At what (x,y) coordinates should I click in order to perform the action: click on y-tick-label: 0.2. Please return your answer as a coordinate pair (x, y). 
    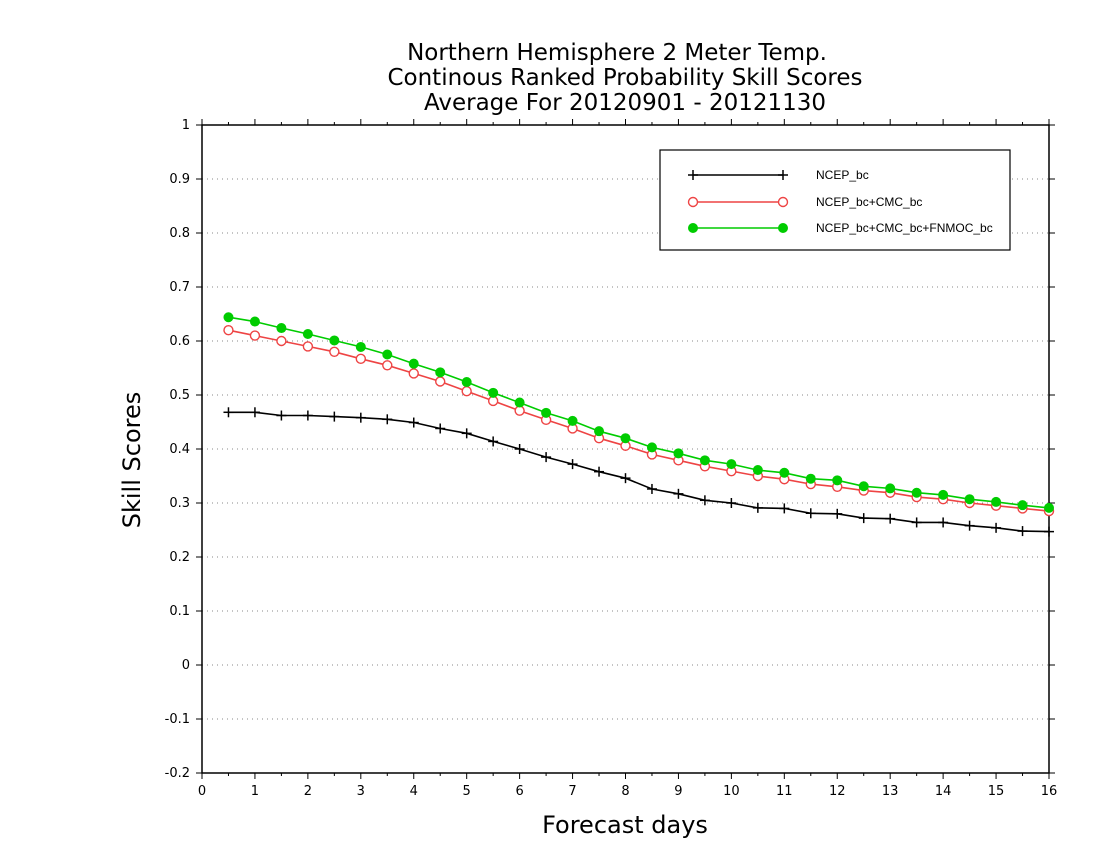
    Looking at the image, I should click on (179, 557).